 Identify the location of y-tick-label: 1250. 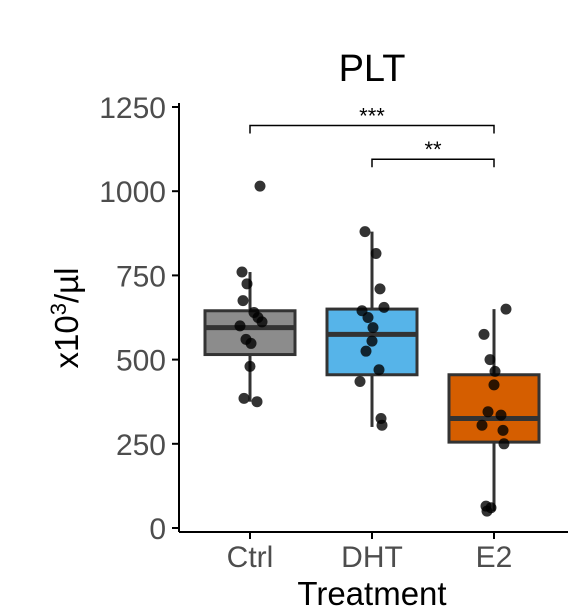
(132, 108).